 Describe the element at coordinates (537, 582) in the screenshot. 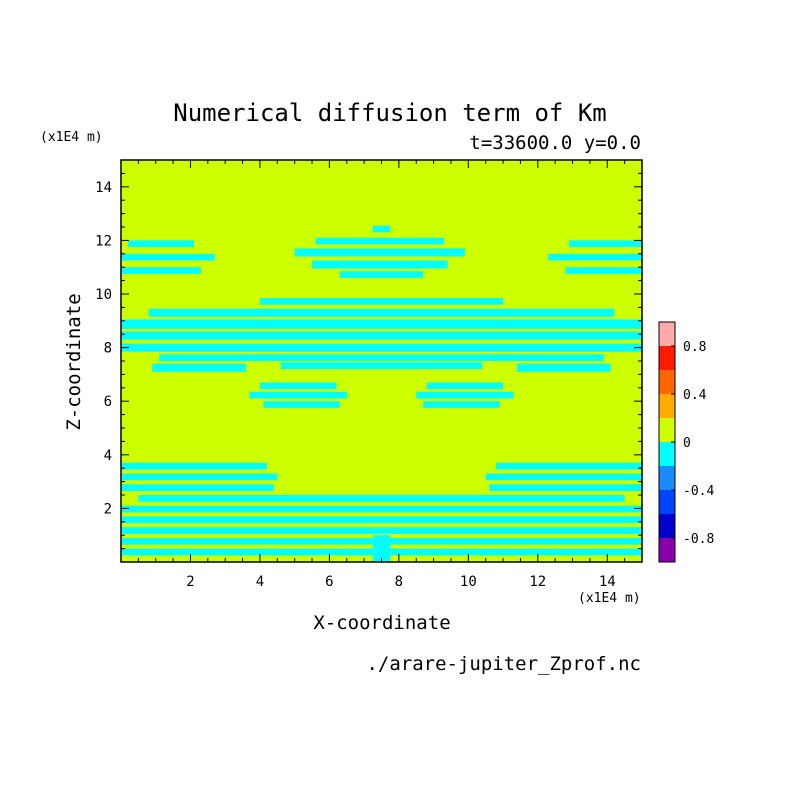

I see `x-tick-label: 12` at that location.